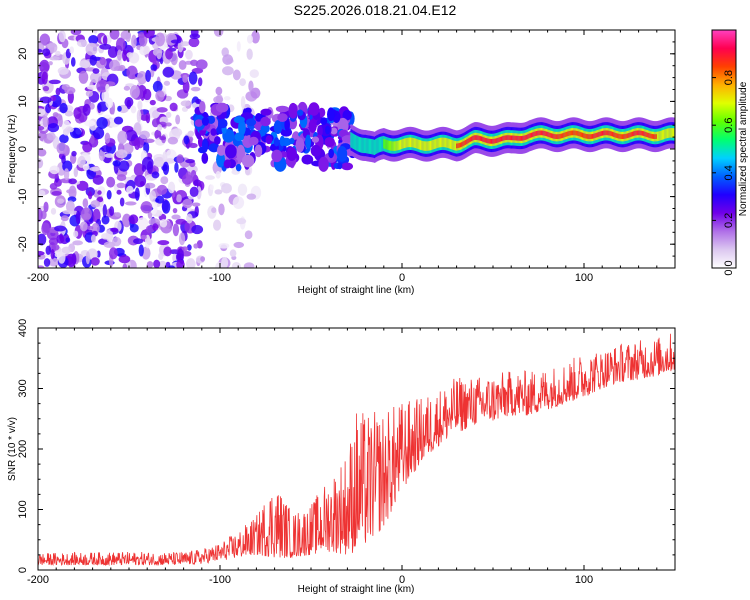  What do you see at coordinates (220, 278) in the screenshot?
I see `spectrogram-xtick-label: -100` at bounding box center [220, 278].